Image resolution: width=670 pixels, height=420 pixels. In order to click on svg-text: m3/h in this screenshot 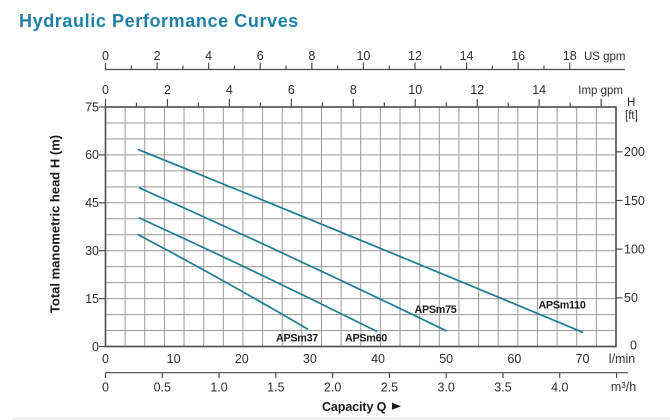, I will do `click(623, 387)`.